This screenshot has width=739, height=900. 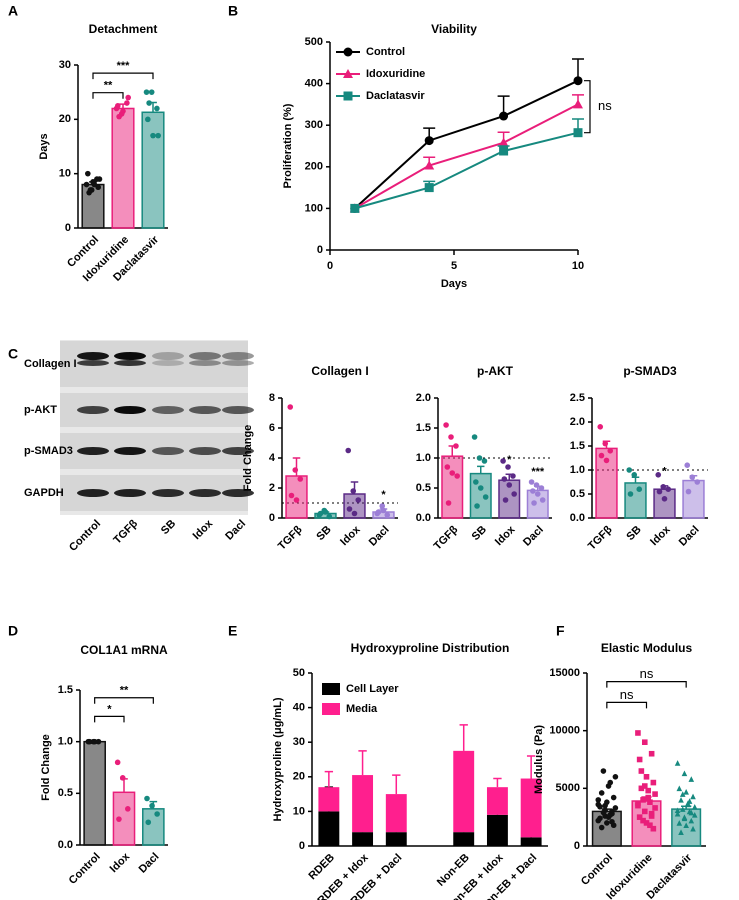 I want to click on y-tick-label: 0.0, so click(x=65, y=845).